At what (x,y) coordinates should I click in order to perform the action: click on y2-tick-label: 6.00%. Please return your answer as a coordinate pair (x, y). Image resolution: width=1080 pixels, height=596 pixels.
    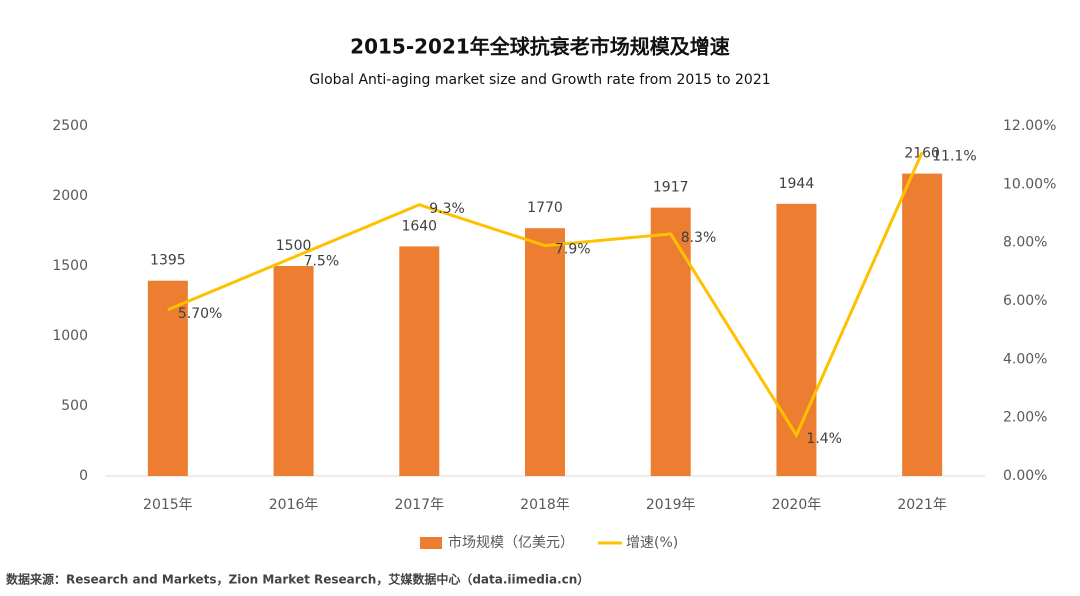
    Looking at the image, I should click on (1025, 301).